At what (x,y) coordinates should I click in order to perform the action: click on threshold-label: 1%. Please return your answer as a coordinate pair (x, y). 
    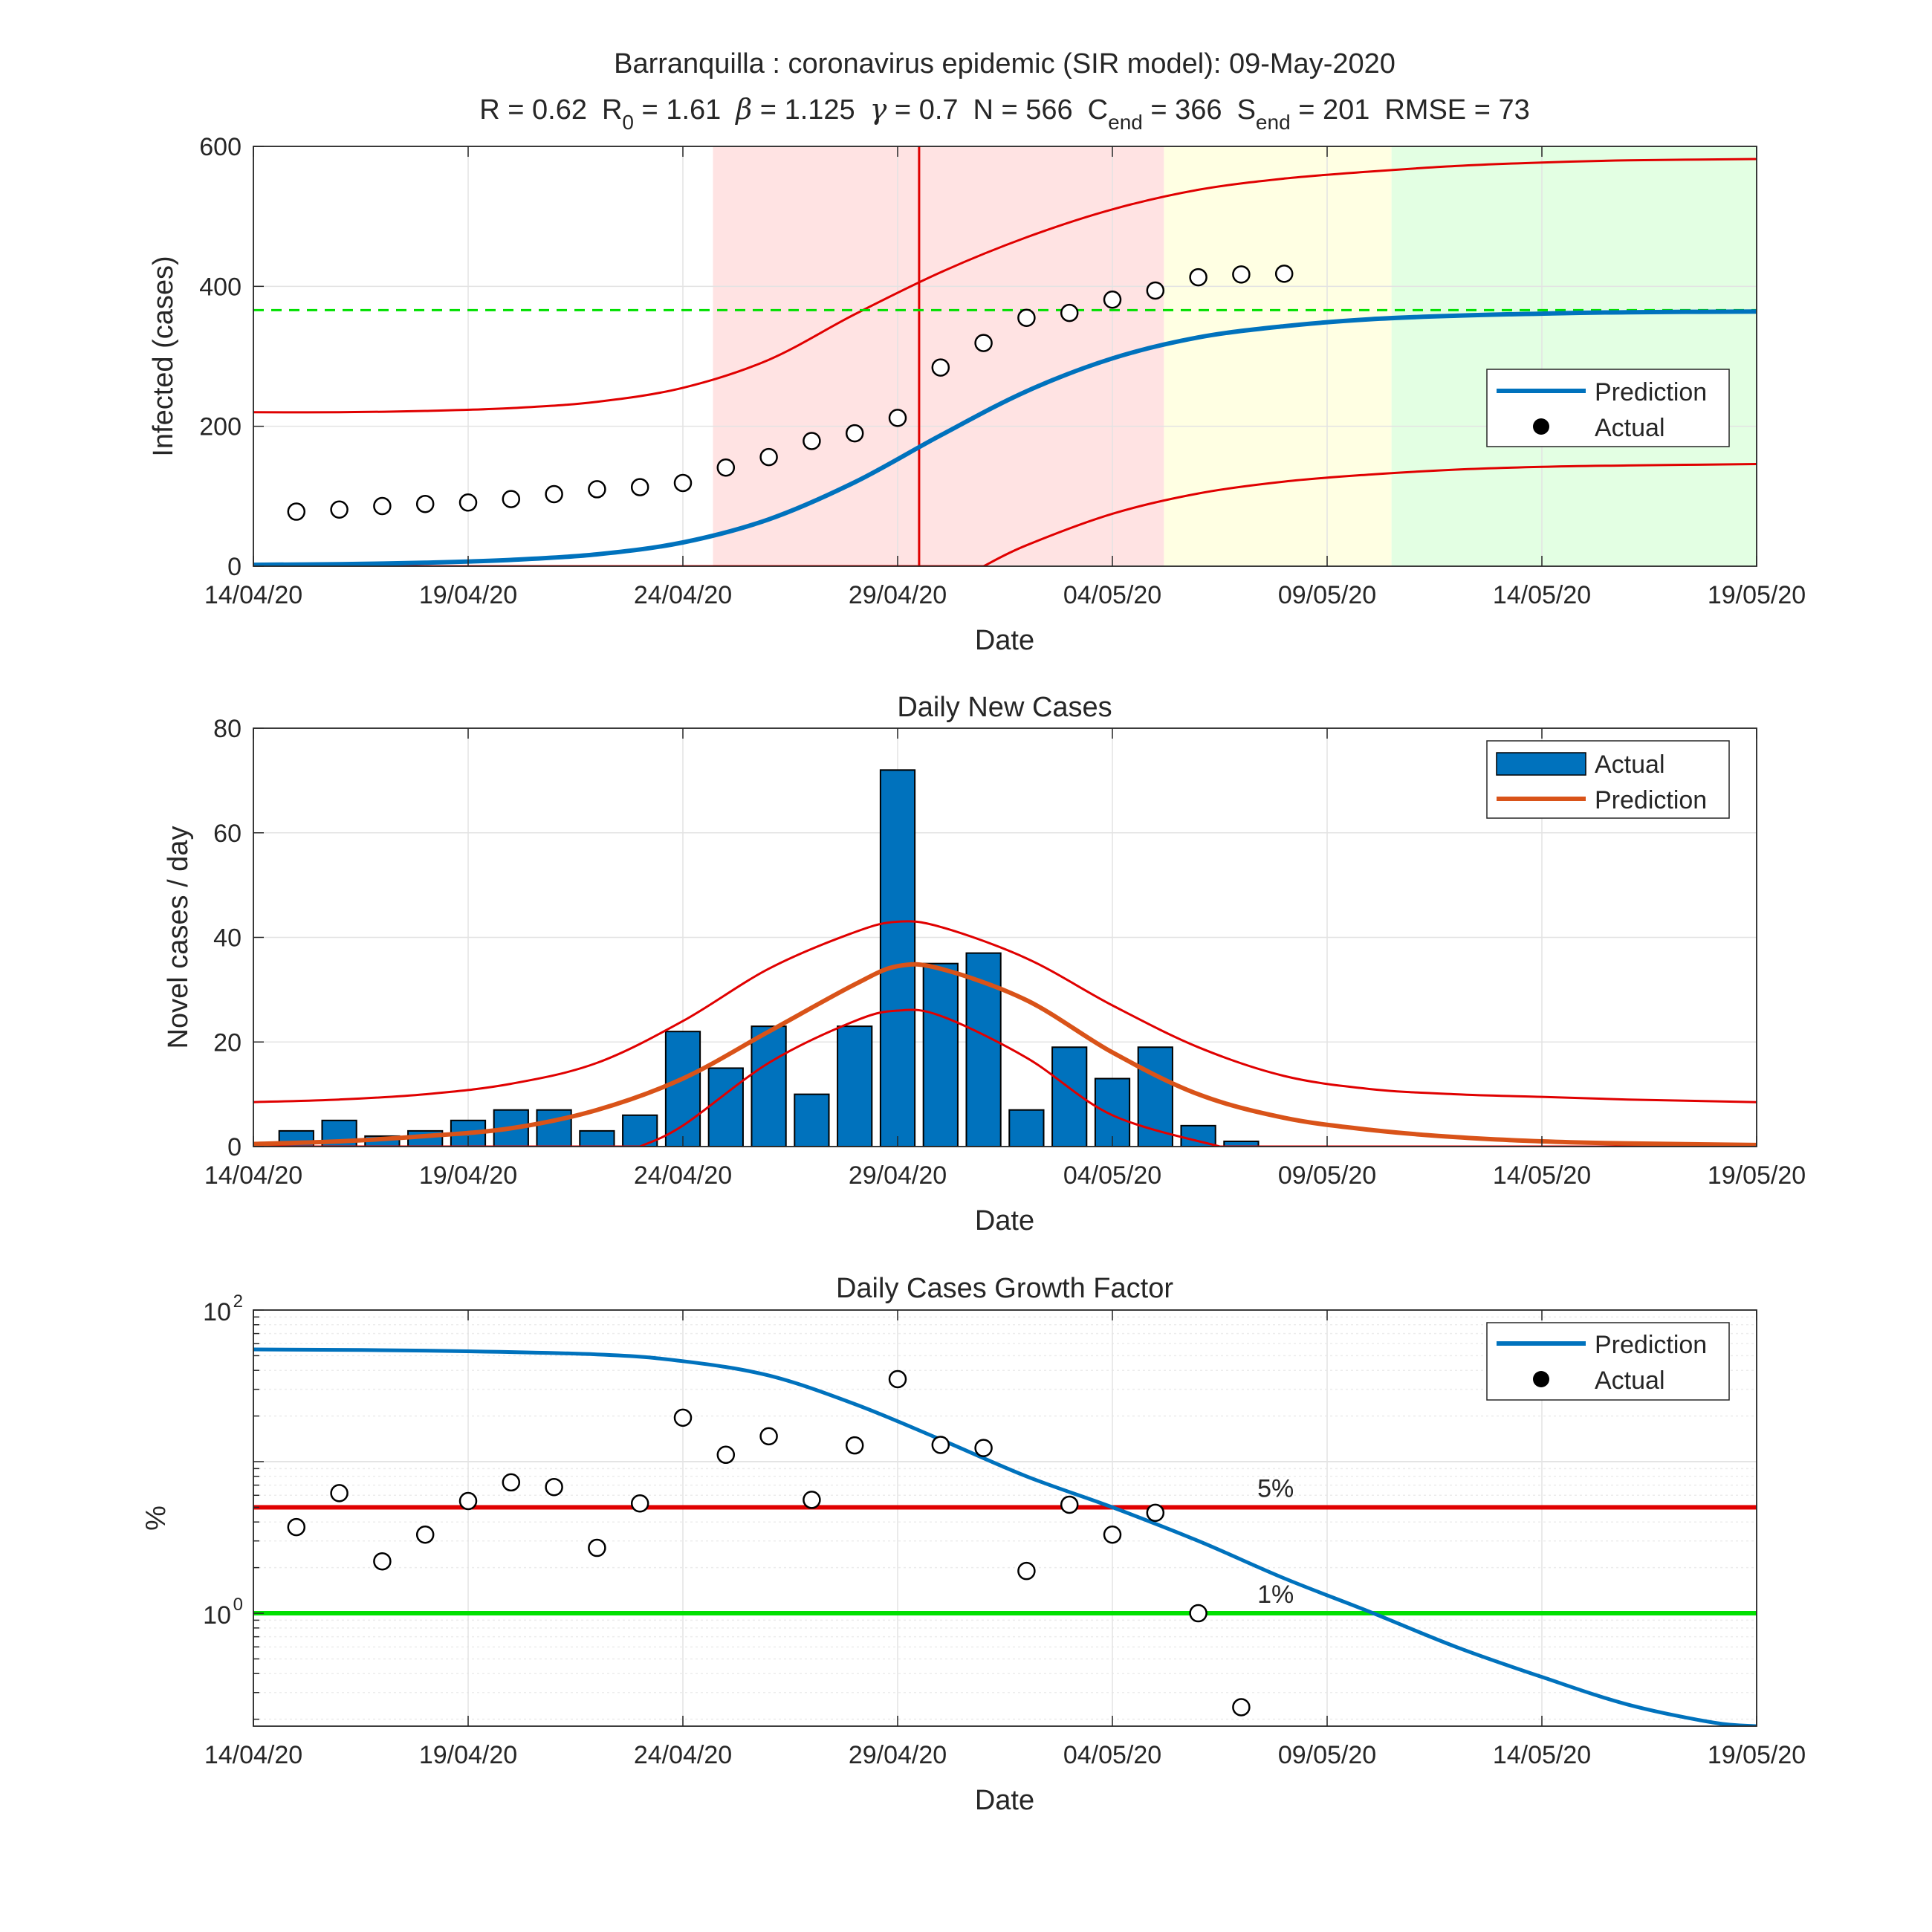
    Looking at the image, I should click on (1275, 1595).